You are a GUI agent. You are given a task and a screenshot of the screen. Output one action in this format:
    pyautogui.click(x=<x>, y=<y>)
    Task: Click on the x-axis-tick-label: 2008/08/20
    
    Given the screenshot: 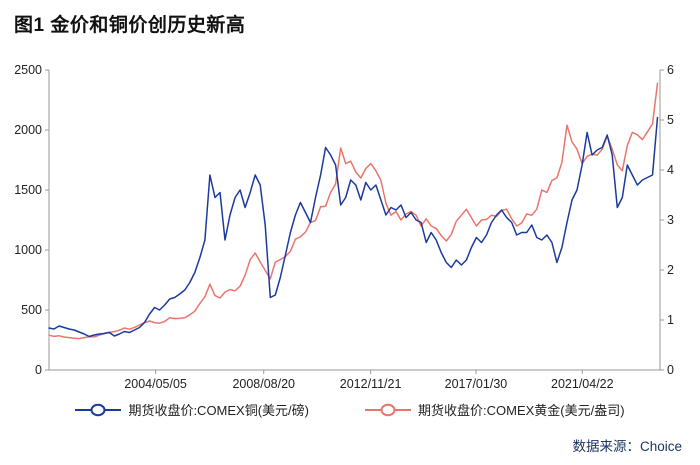 What is the action you would take?
    pyautogui.click(x=263, y=384)
    